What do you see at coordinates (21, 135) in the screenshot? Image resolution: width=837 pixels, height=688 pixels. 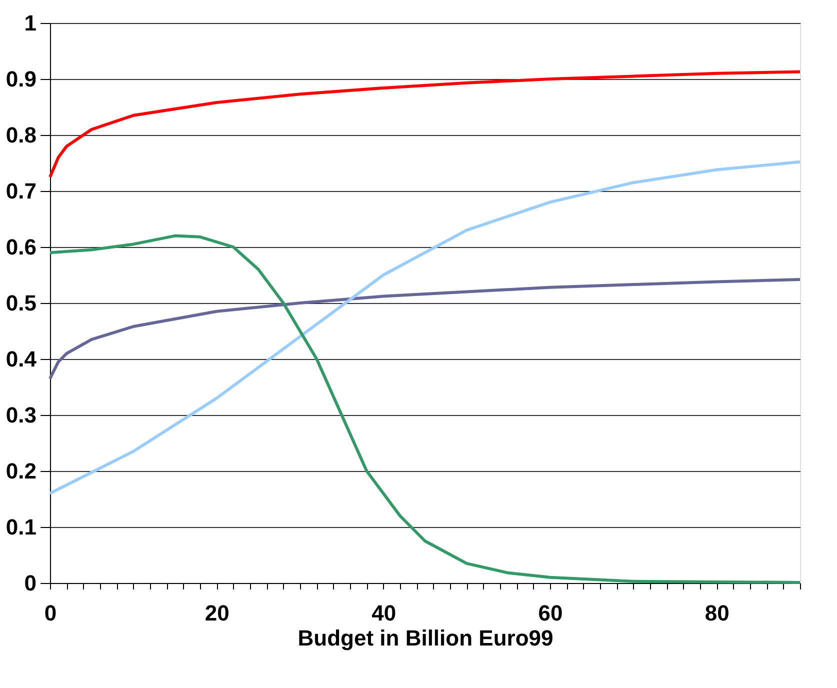 I see `y-tick-label: 0.8` at bounding box center [21, 135].